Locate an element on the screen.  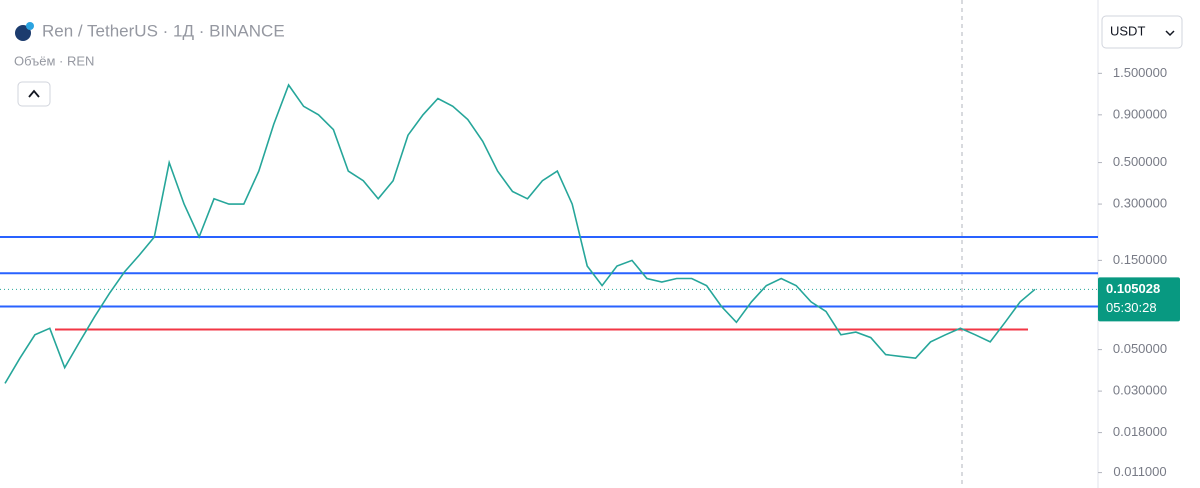
y-tick-label: 1.500000 is located at coordinates (1140, 72).